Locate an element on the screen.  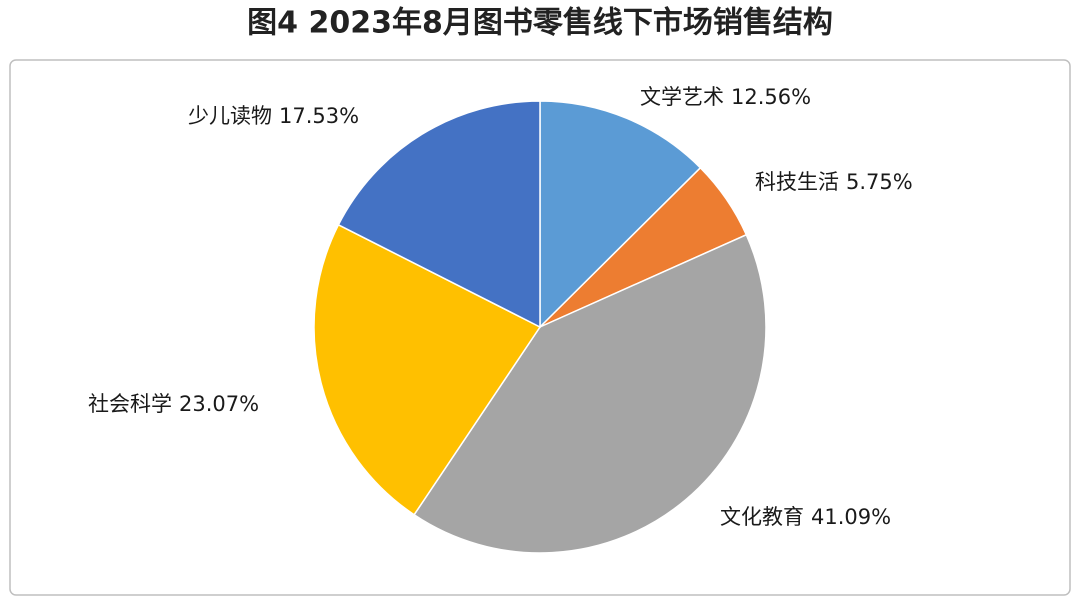
slice-value-label: 5.75% is located at coordinates (879, 182).